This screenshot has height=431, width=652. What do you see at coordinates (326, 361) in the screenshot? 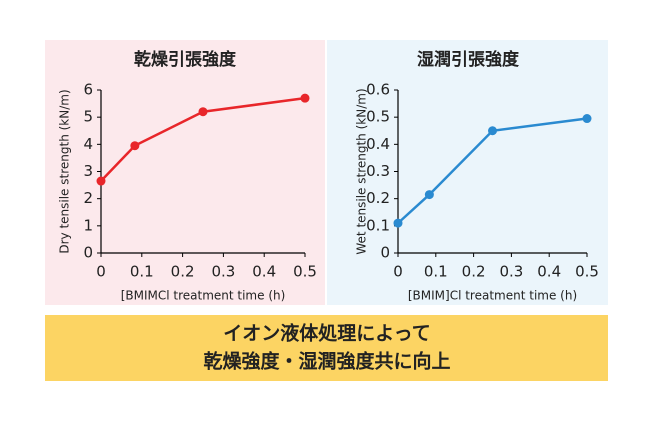
I see `banner-line: 乾燥強度・湿潤強度共に向上` at bounding box center [326, 361].